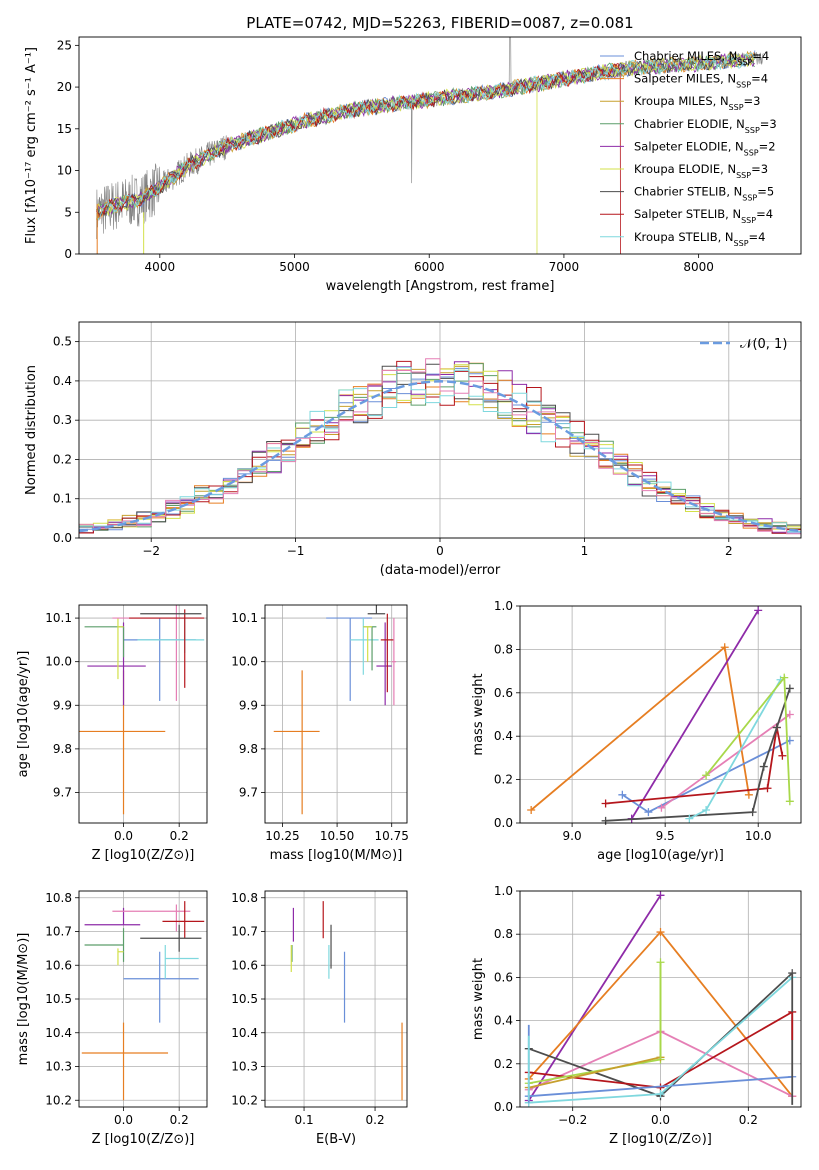  What do you see at coordinates (704, 194) in the screenshot?
I see `legend-entry: Chabrier STELIB, NSSP=5` at bounding box center [704, 194].